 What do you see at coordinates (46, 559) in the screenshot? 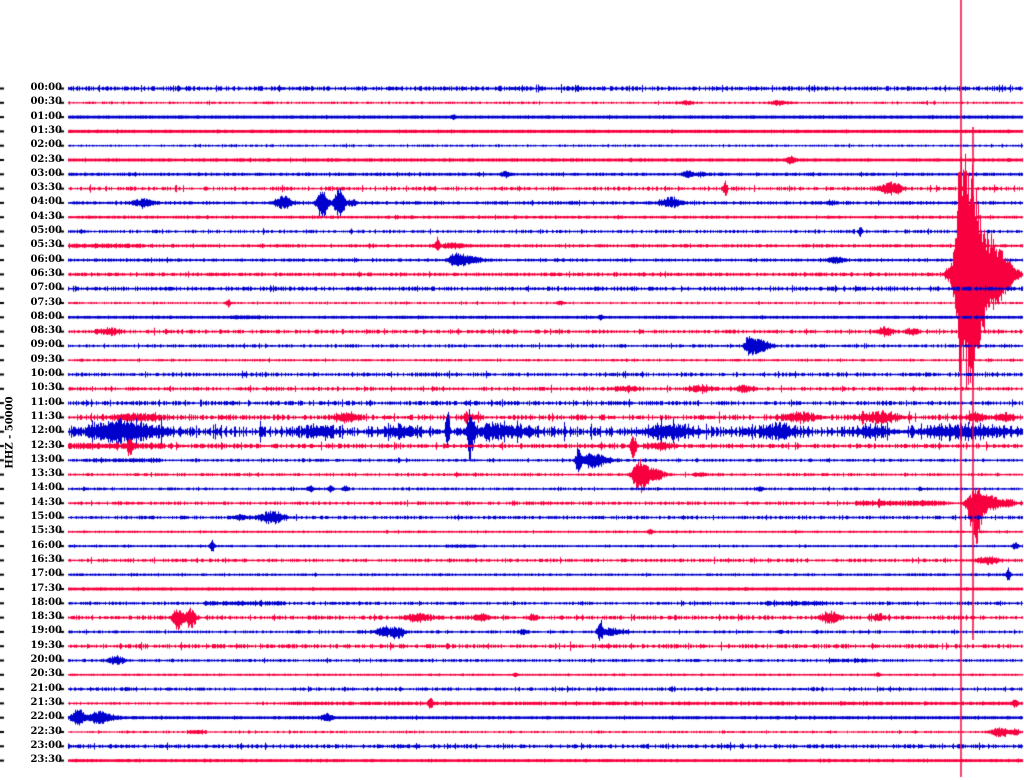
I see `time-label: 16:30` at bounding box center [46, 559].